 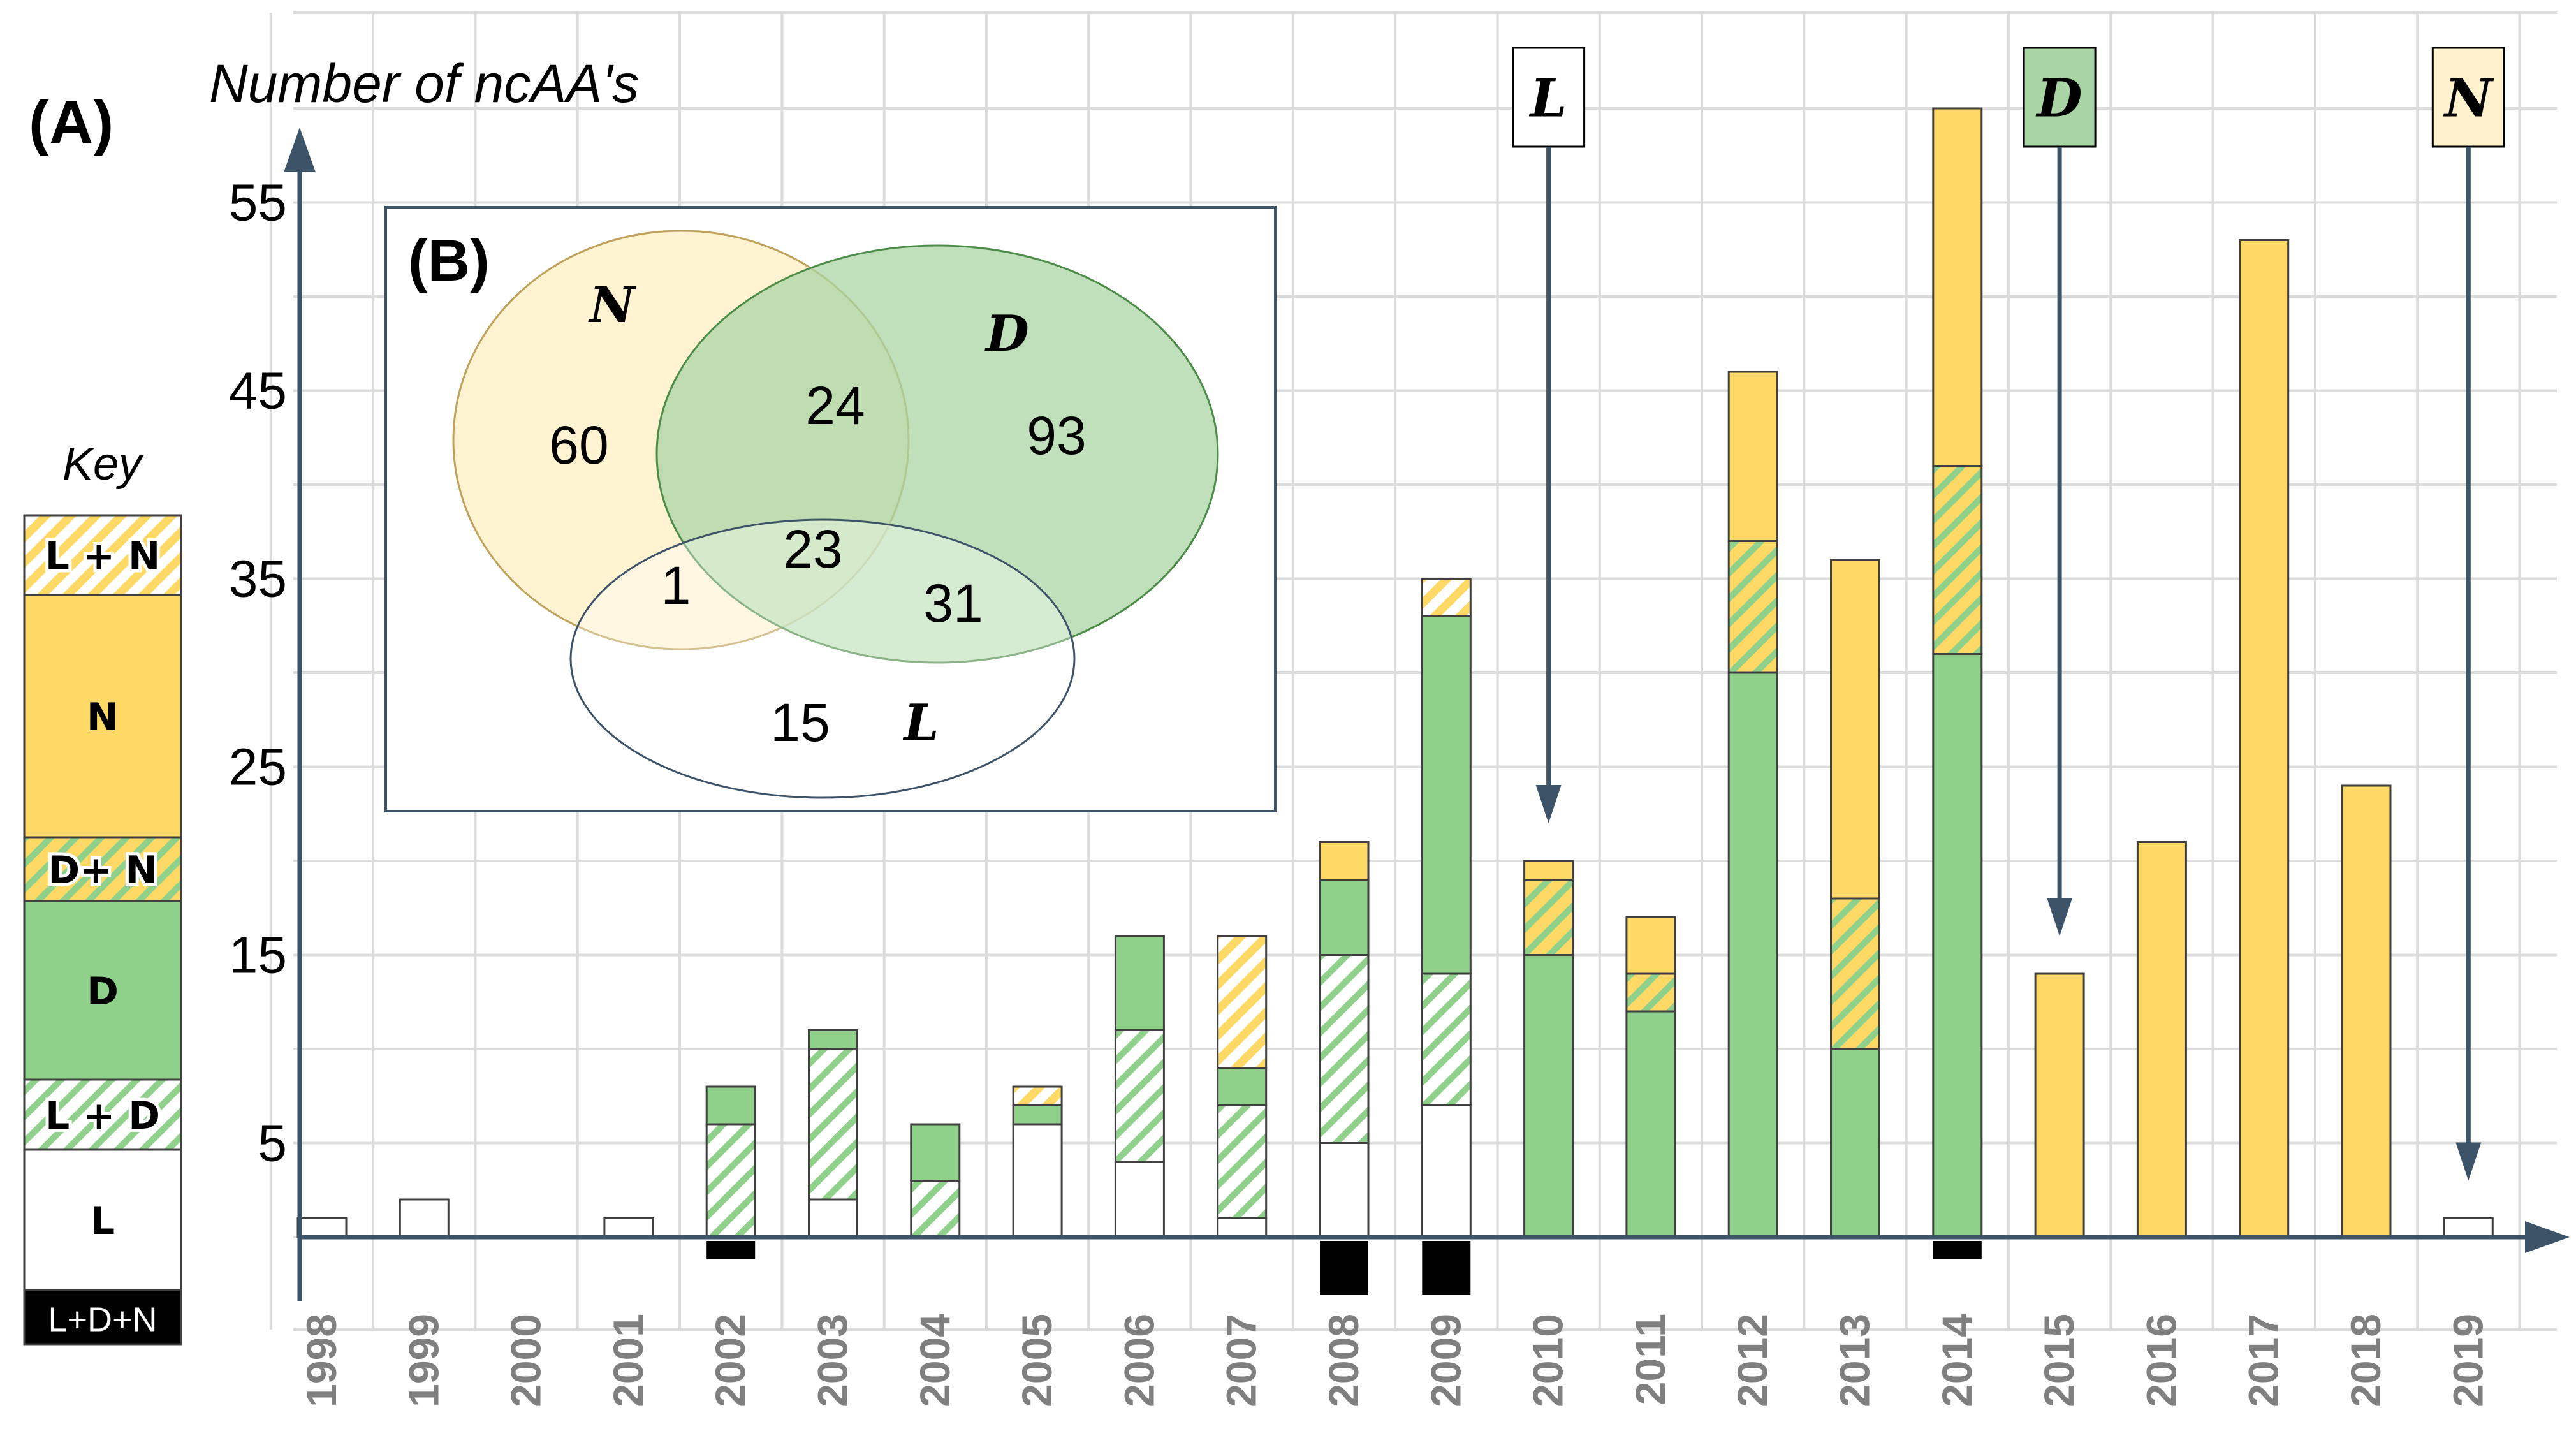 I want to click on venn-diagram: (B) N D L 60 24 93 1 23 31 15, so click(x=830, y=509).